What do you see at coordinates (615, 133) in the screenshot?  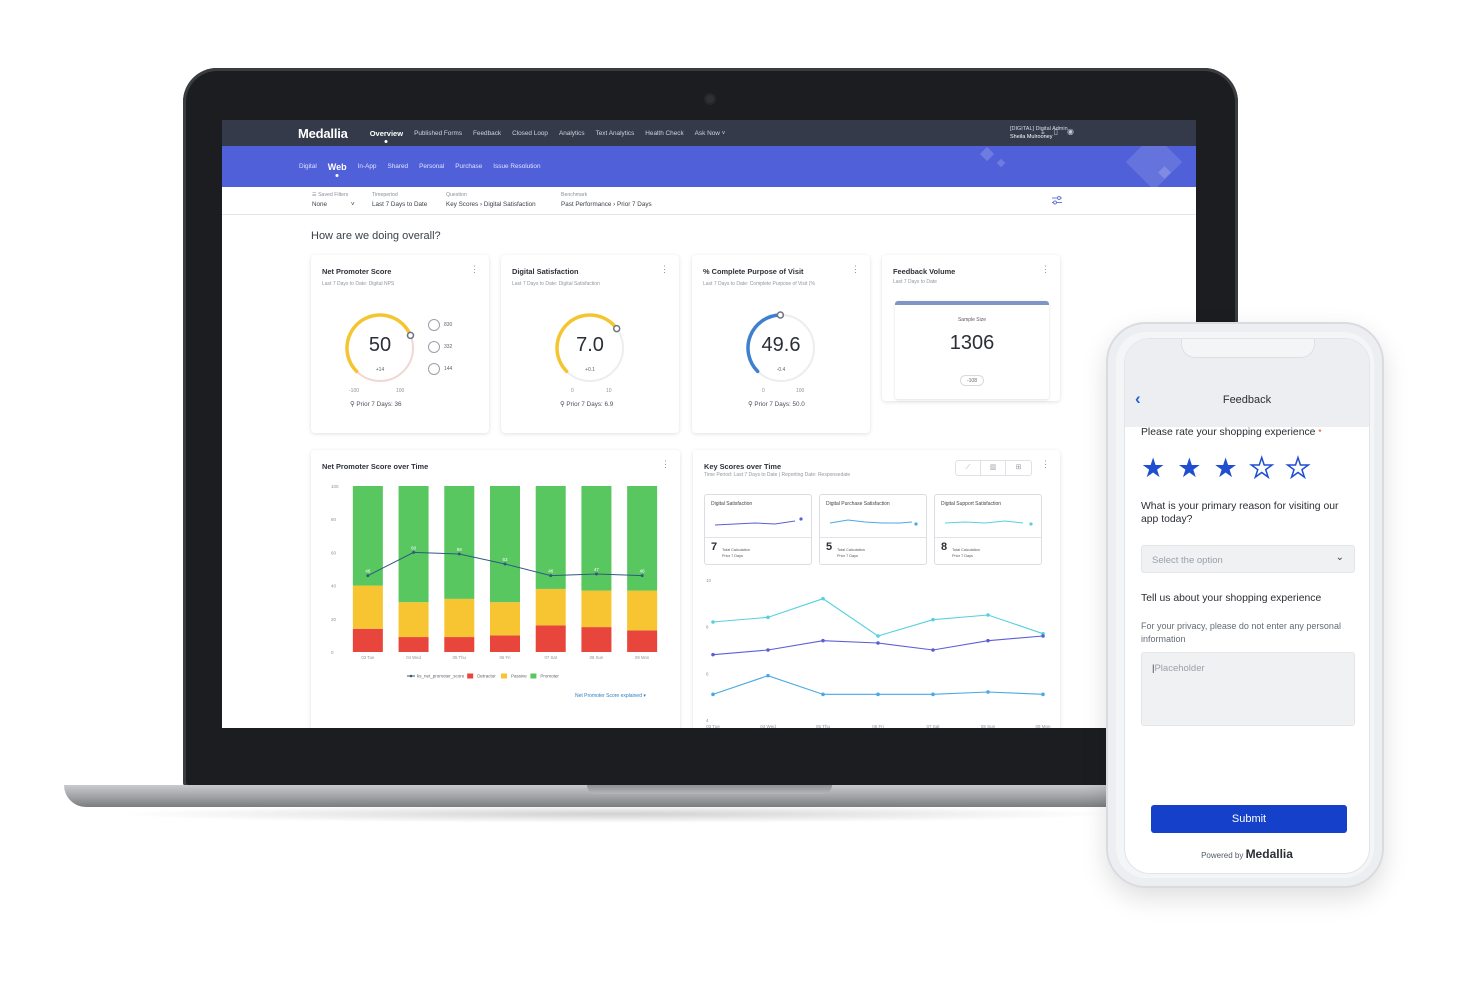 I see `nav-text-analytics: Text Analytics` at bounding box center [615, 133].